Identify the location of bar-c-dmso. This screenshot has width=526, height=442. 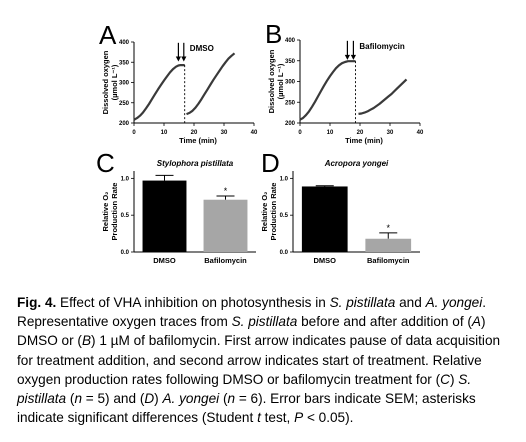
(164, 216).